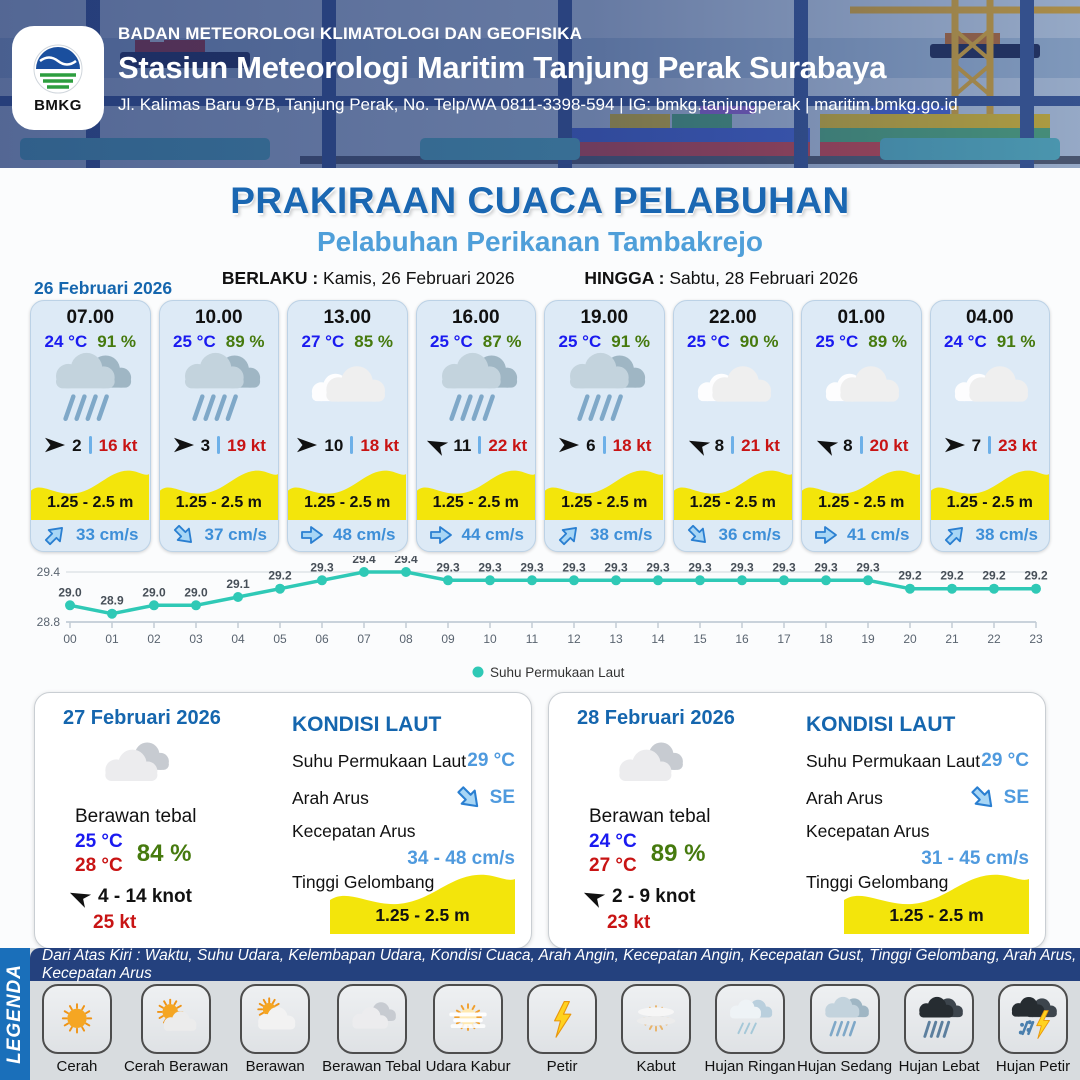  Describe the element at coordinates (604, 317) in the screenshot. I see `forecast-time: 19.00` at that location.